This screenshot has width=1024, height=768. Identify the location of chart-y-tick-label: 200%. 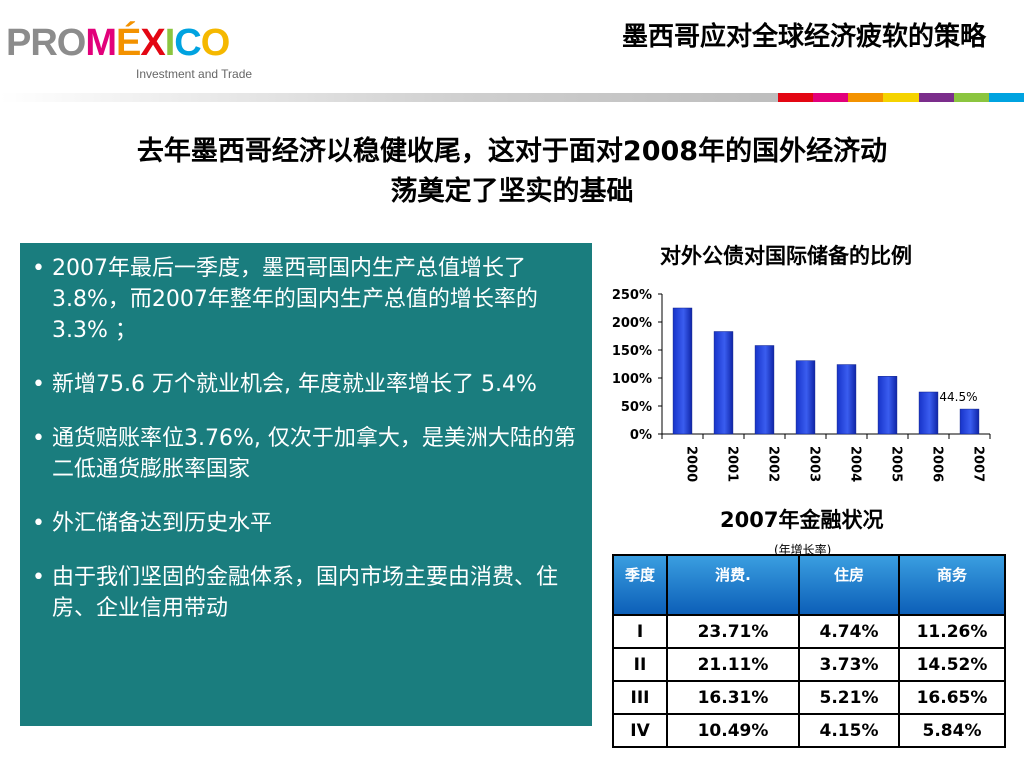
(632, 323).